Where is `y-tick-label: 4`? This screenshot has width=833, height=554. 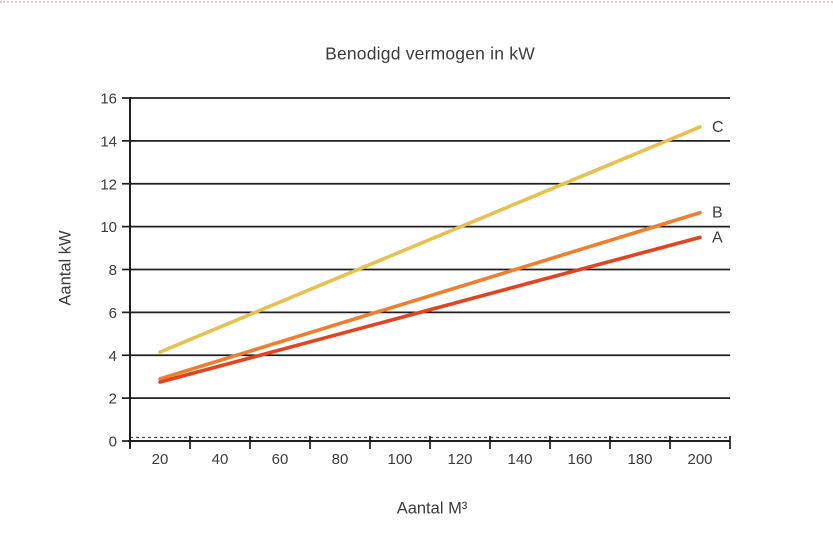
y-tick-label: 4 is located at coordinates (113, 356).